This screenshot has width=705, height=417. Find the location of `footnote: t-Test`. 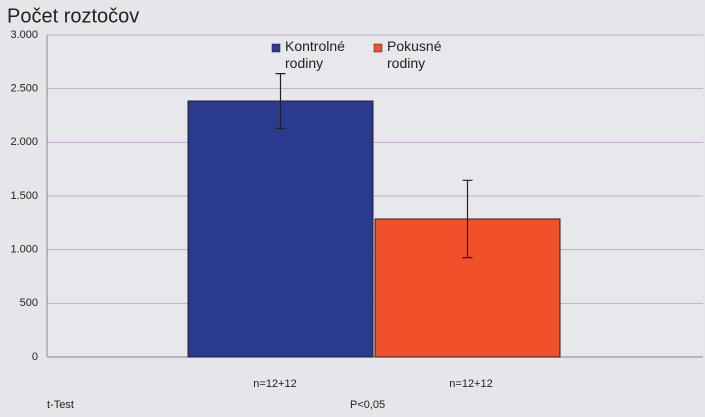

footnote: t-Test is located at coordinates (60, 405).